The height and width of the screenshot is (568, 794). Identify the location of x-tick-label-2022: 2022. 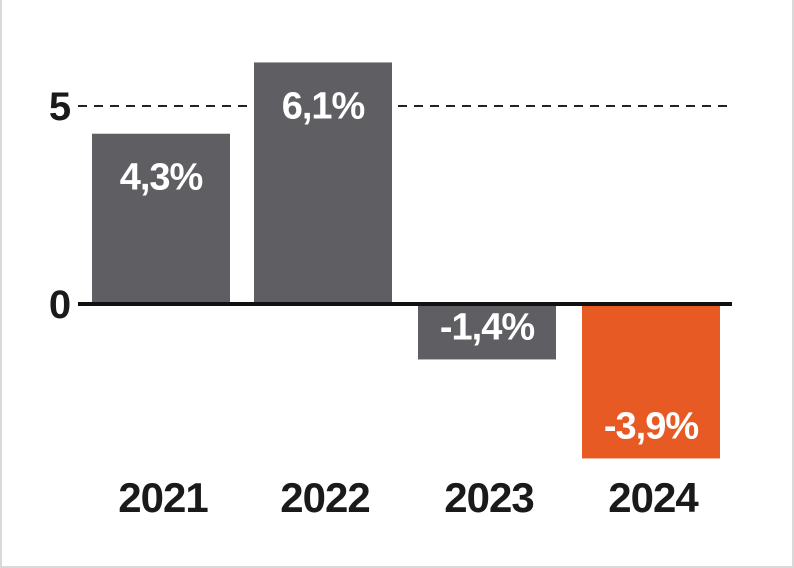
(324, 497).